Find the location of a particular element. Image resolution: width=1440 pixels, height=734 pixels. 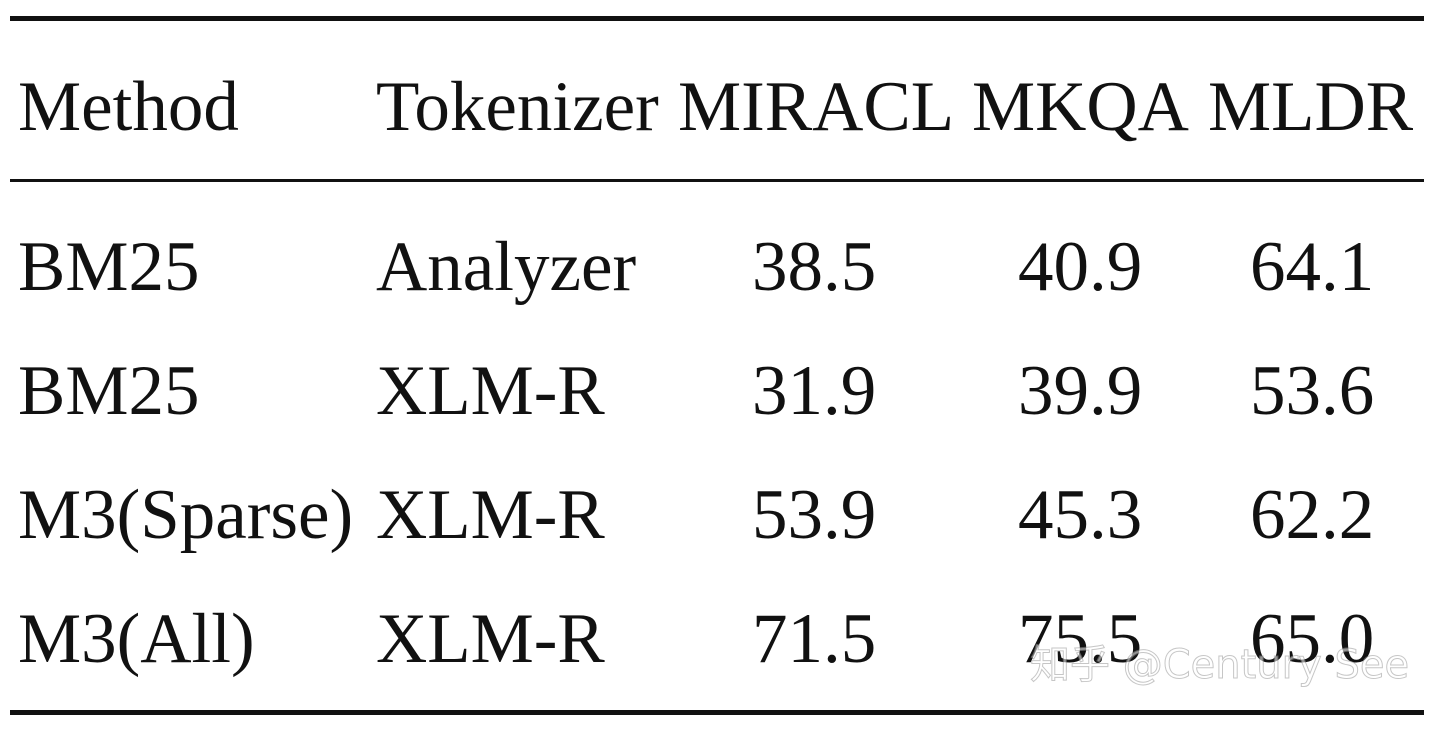

cell: 53.9 is located at coordinates (814, 515).